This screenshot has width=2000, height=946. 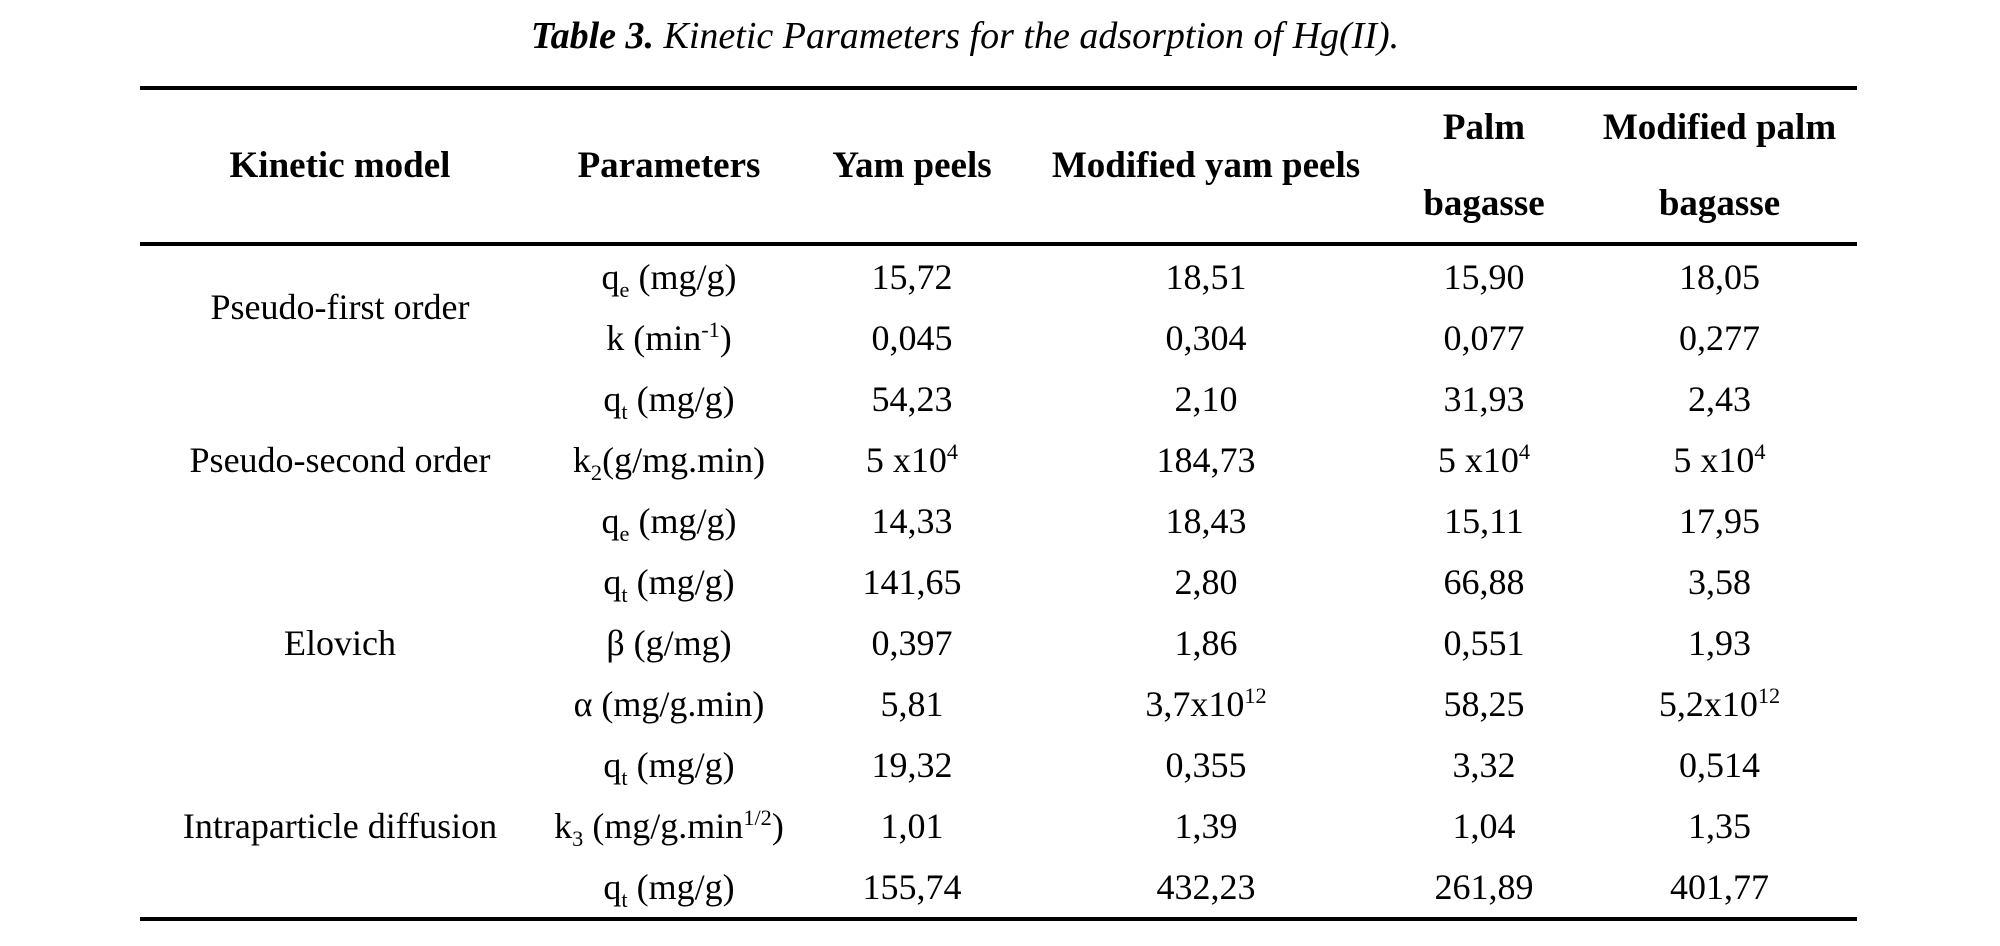 What do you see at coordinates (1484, 642) in the screenshot?
I see `value-cell: 0,551` at bounding box center [1484, 642].